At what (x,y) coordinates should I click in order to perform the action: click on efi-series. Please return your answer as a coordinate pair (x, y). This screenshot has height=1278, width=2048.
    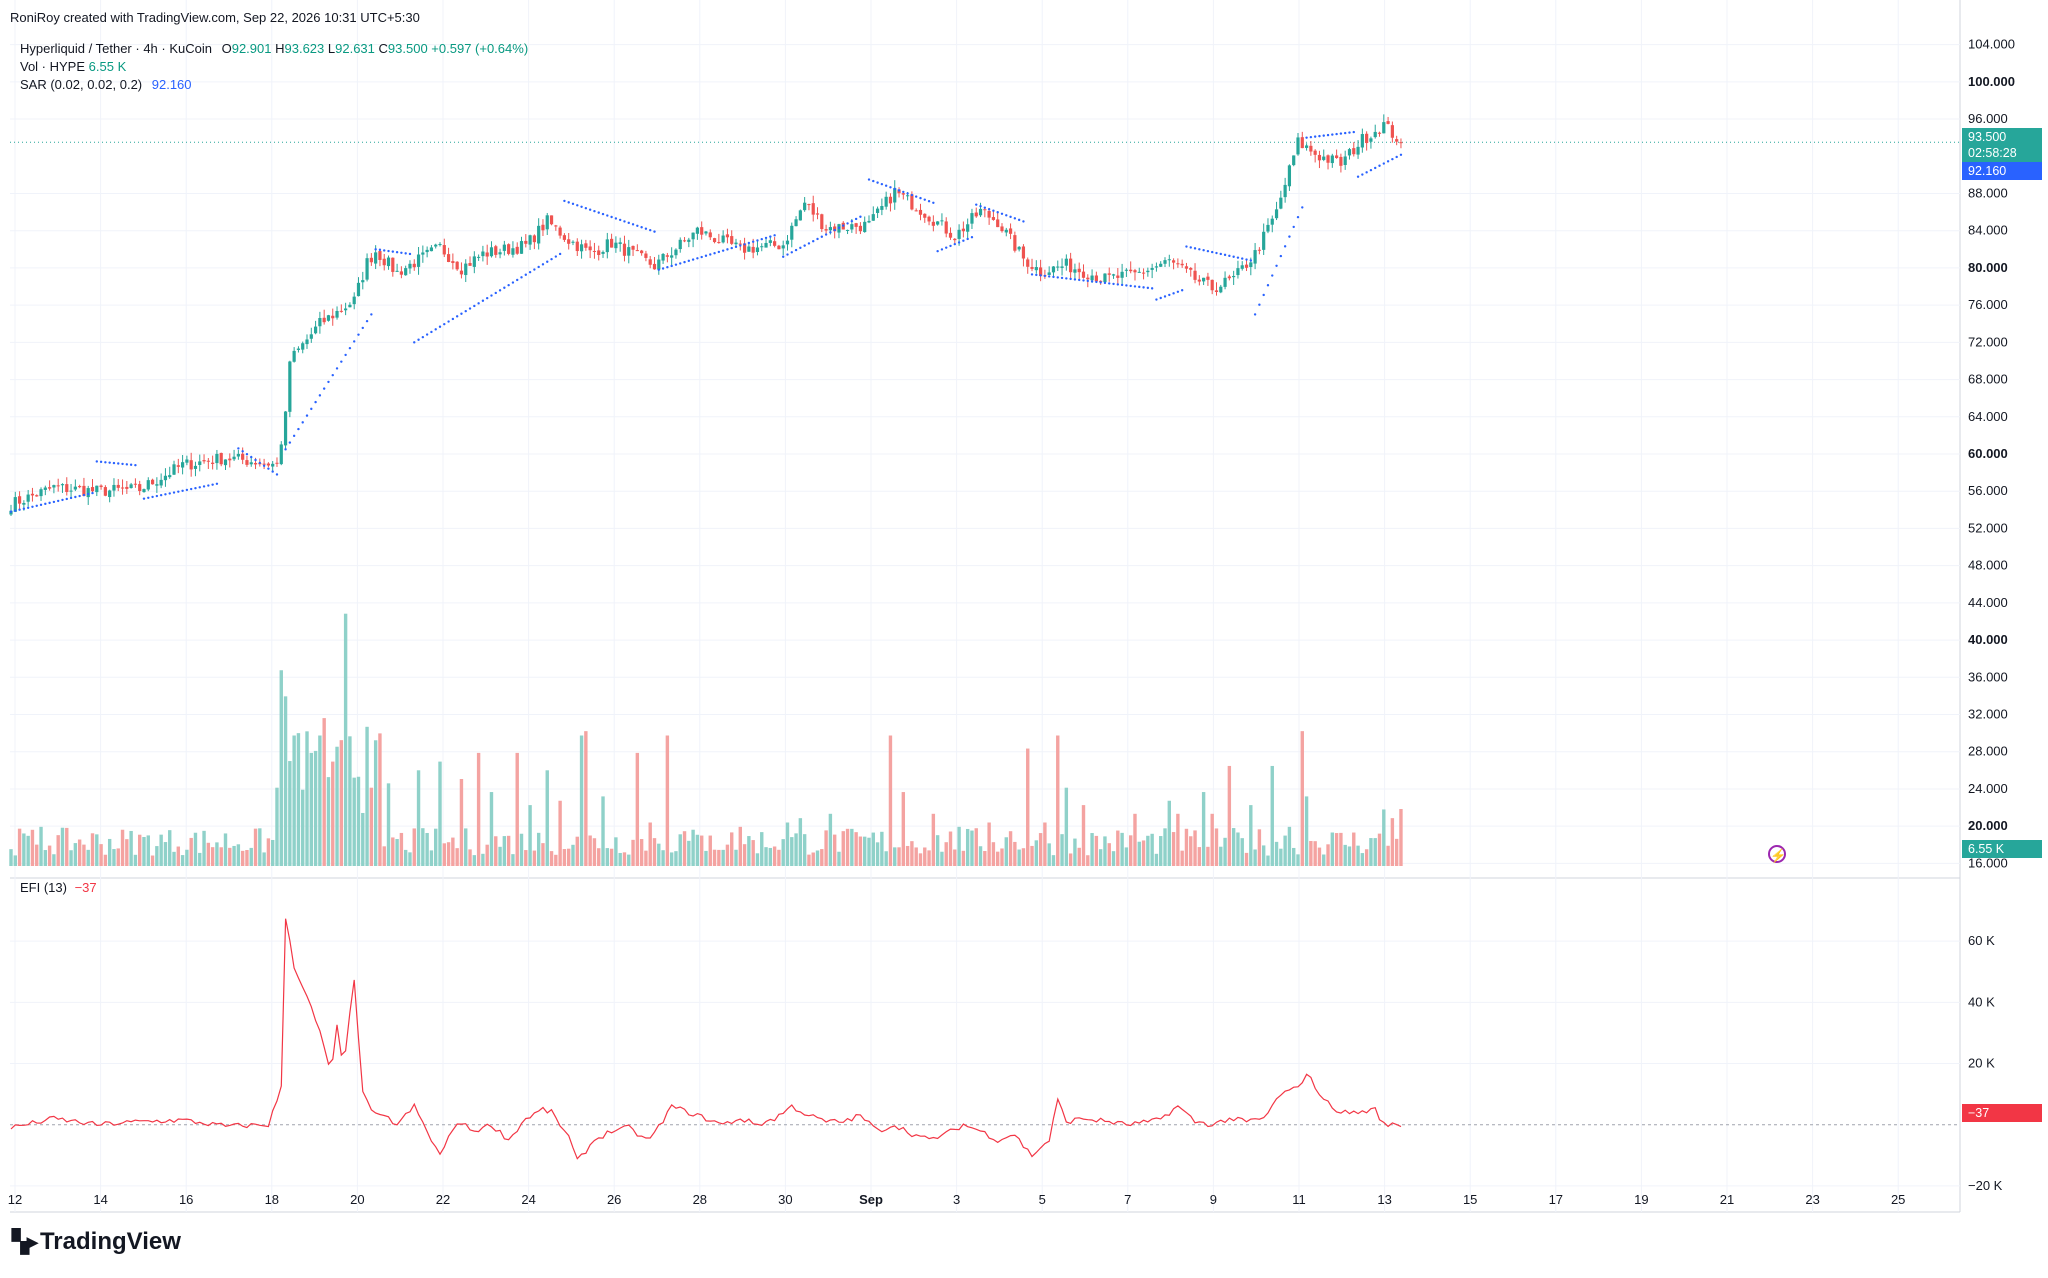
    Looking at the image, I should click on (706, 1039).